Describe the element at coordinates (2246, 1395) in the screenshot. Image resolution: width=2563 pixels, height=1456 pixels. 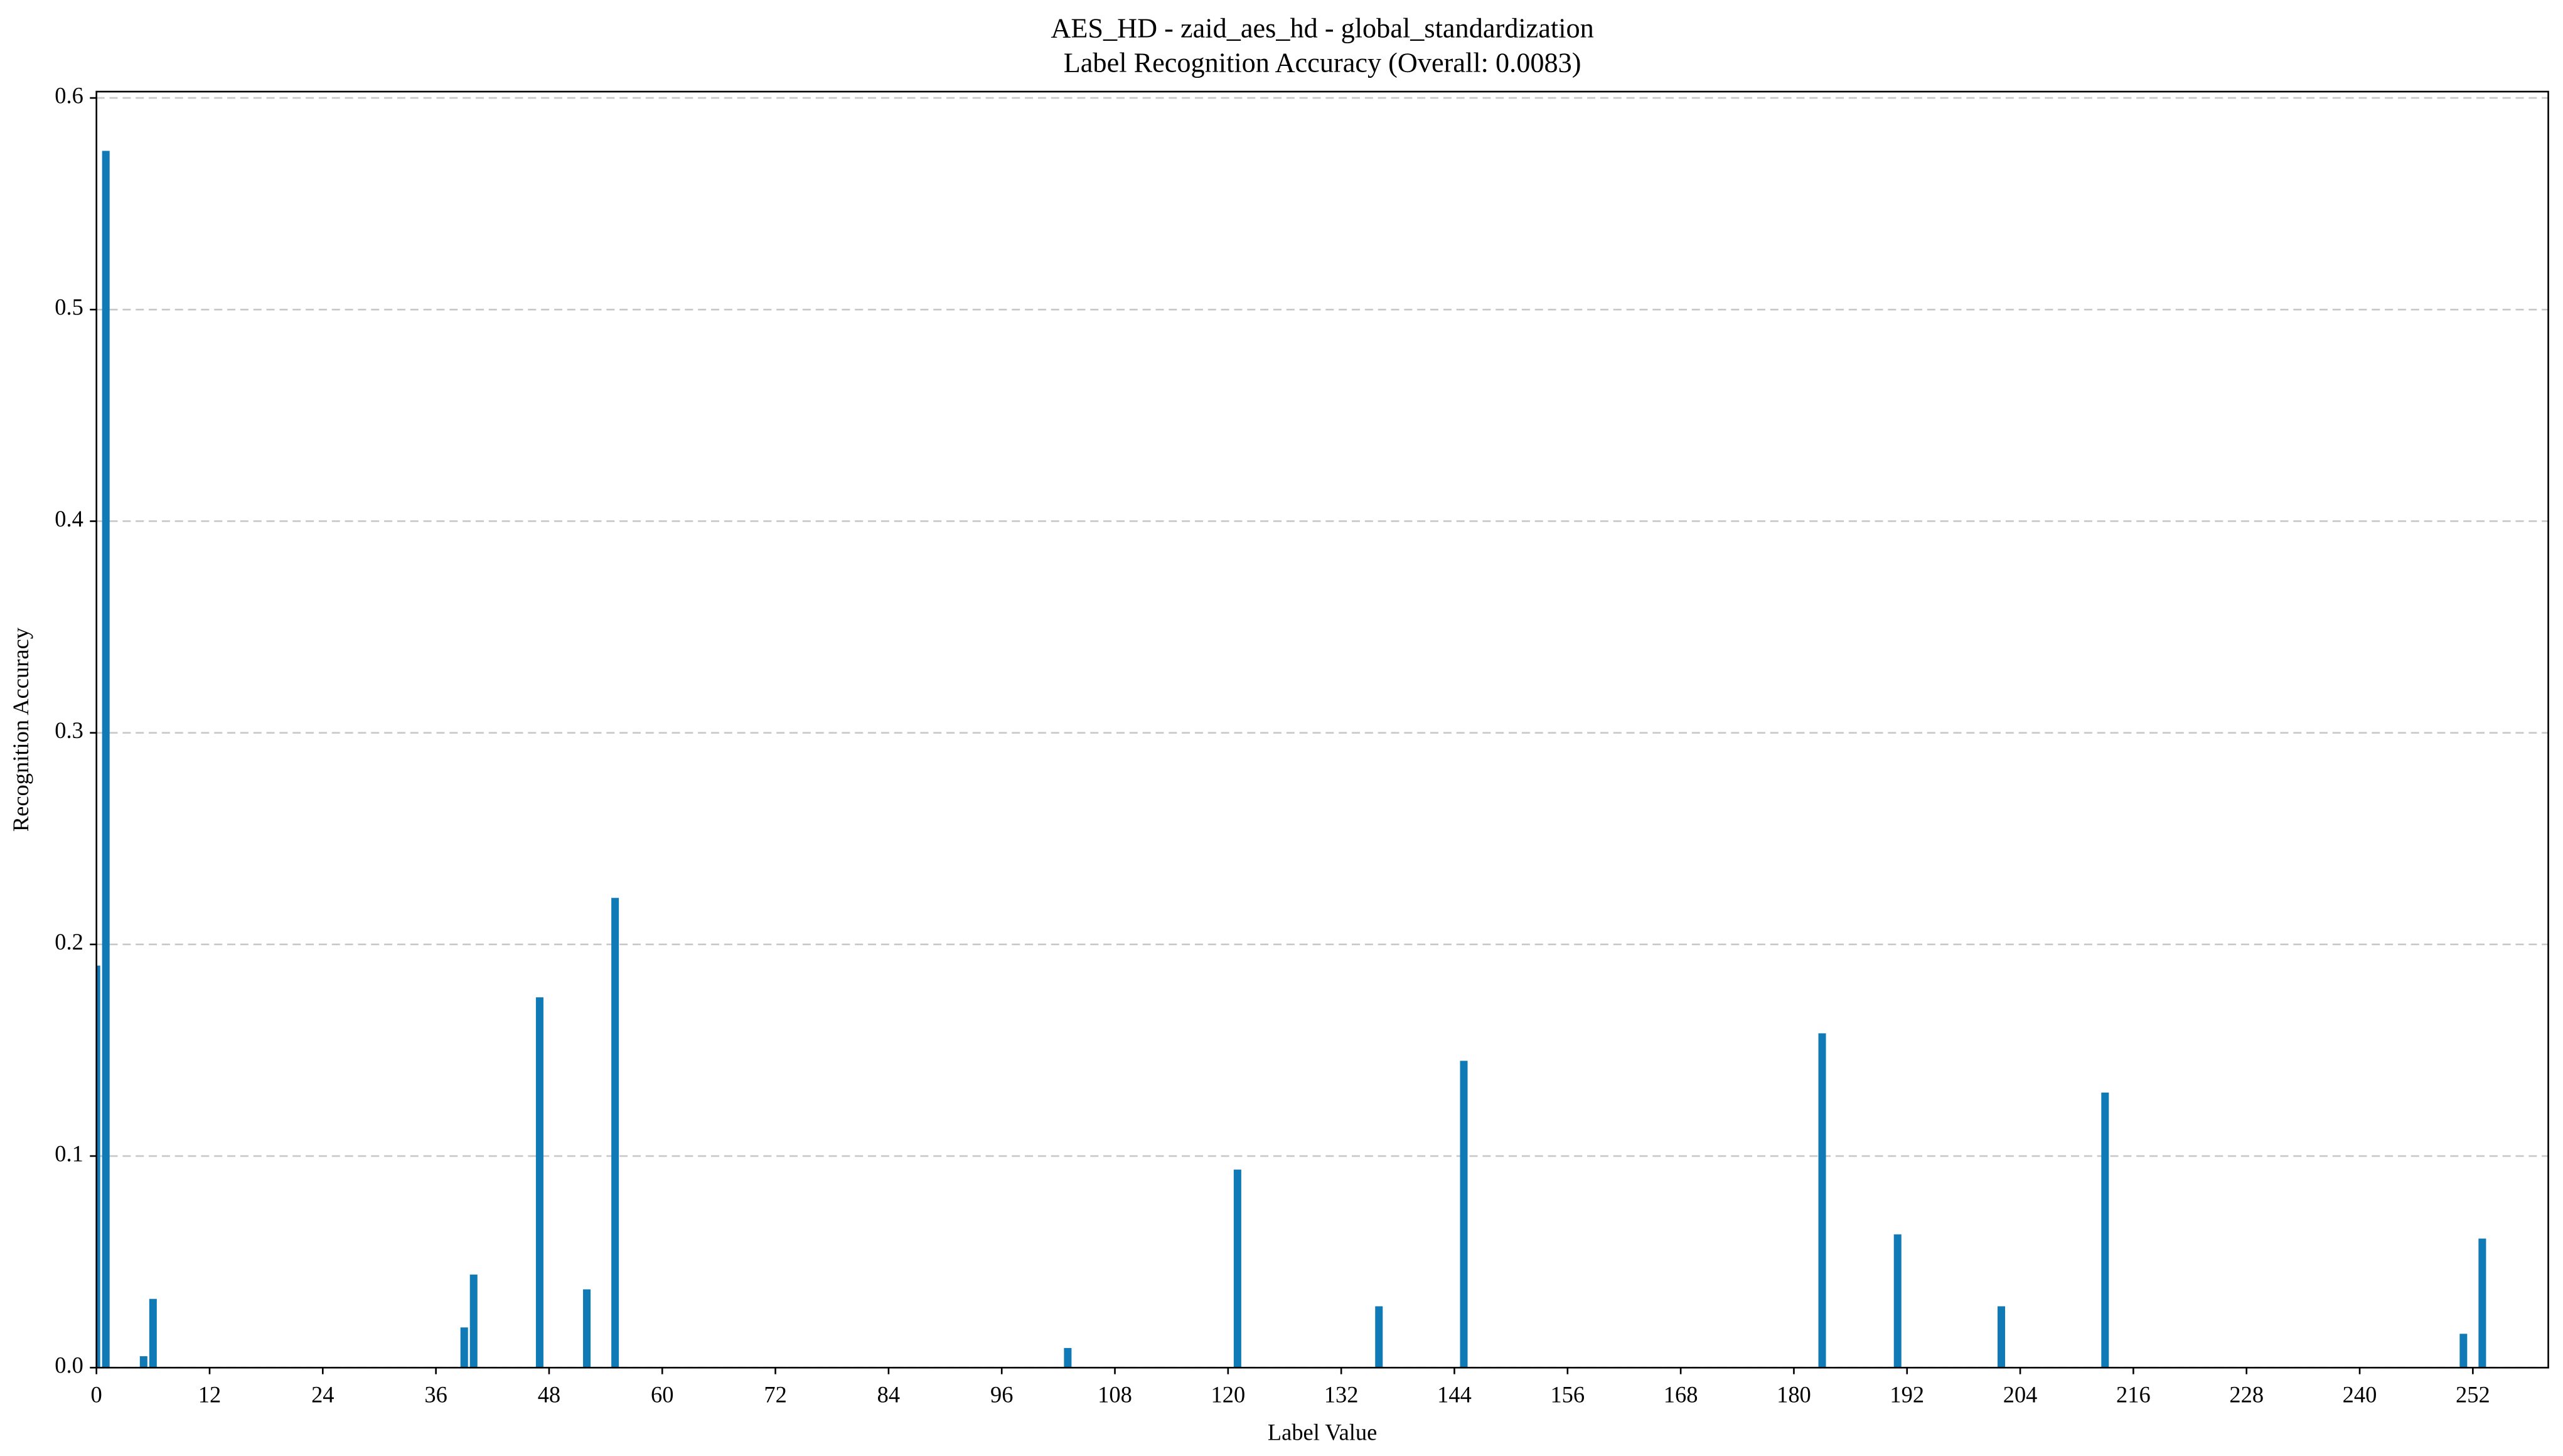
I see `x-tick-label: 228` at that location.